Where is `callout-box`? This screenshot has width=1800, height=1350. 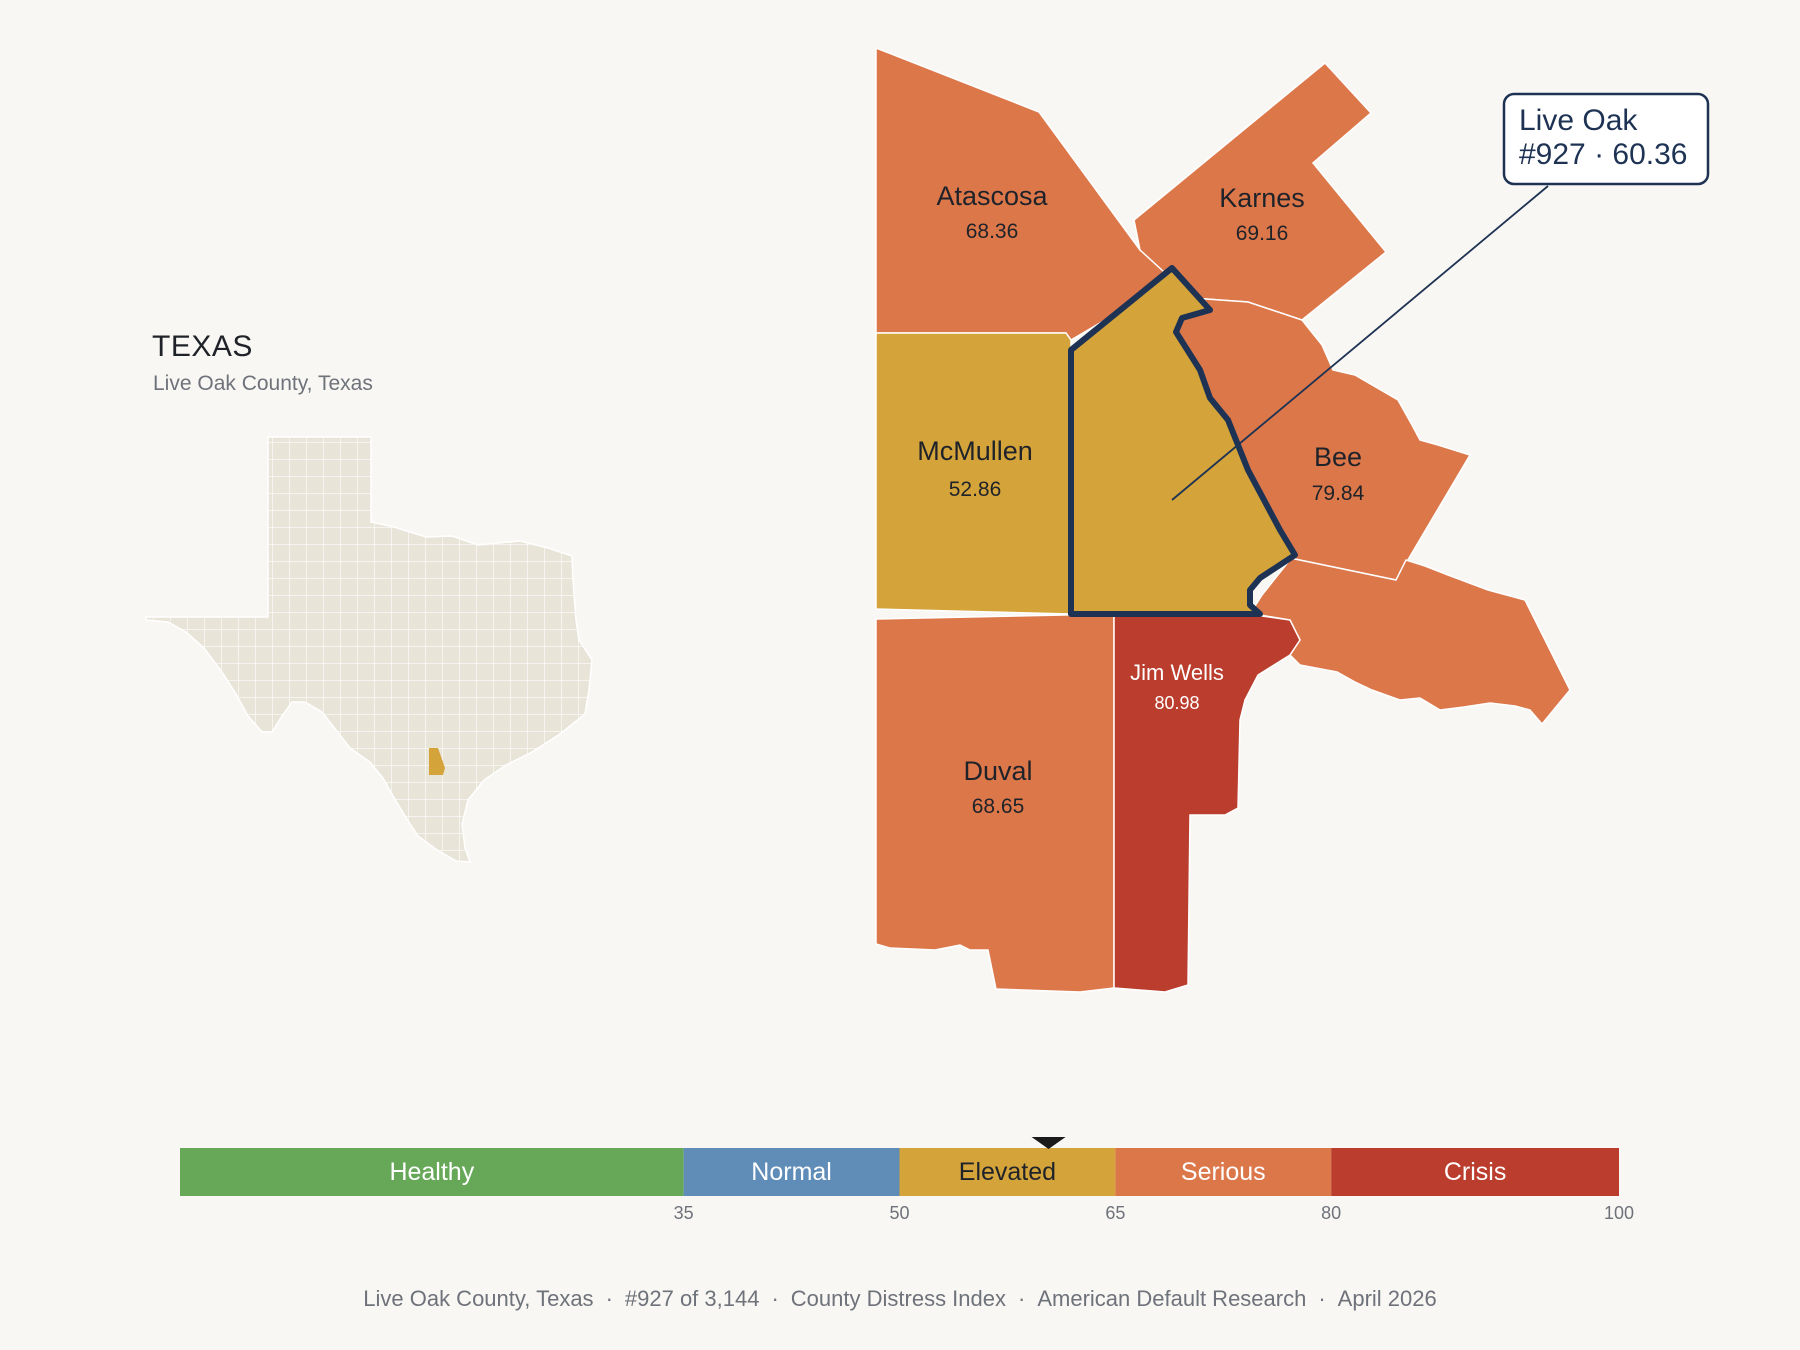
callout-box is located at coordinates (1606, 139).